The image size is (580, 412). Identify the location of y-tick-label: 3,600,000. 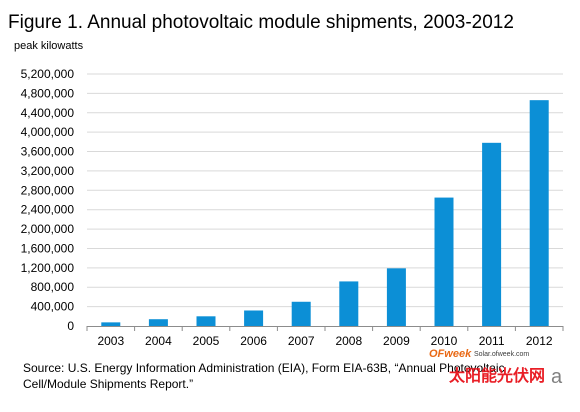
(48, 152).